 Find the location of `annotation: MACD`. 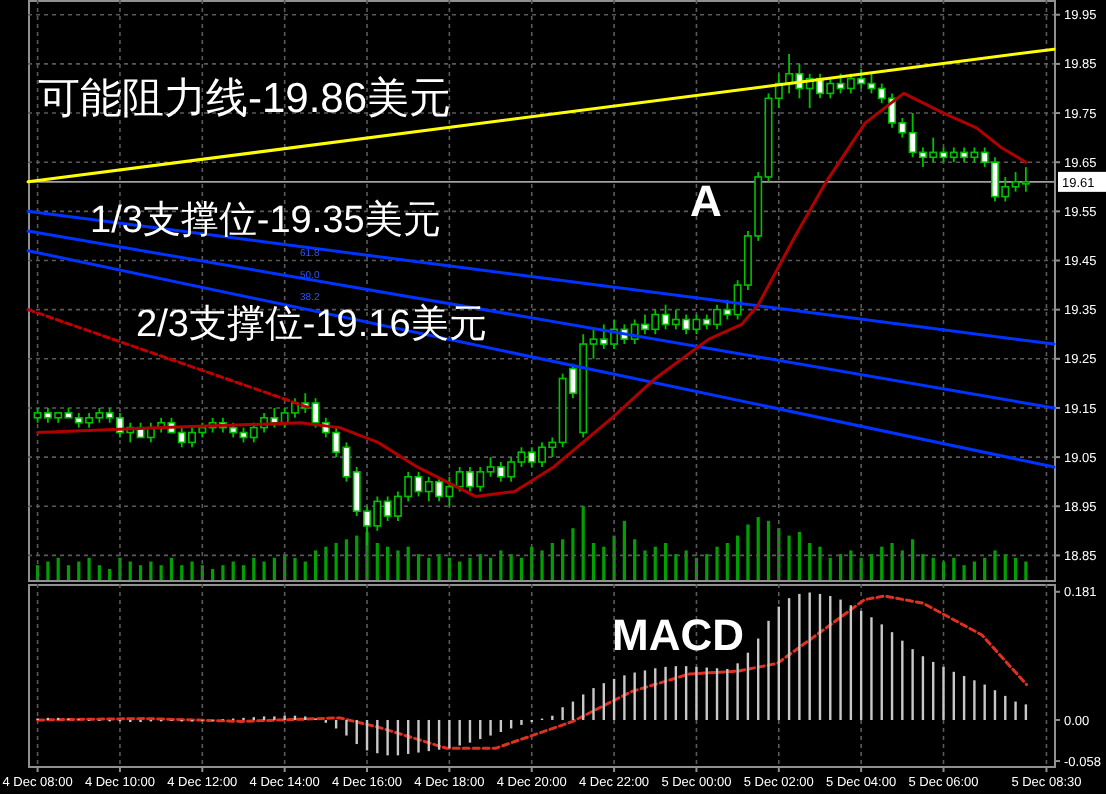

annotation: MACD is located at coordinates (678, 635).